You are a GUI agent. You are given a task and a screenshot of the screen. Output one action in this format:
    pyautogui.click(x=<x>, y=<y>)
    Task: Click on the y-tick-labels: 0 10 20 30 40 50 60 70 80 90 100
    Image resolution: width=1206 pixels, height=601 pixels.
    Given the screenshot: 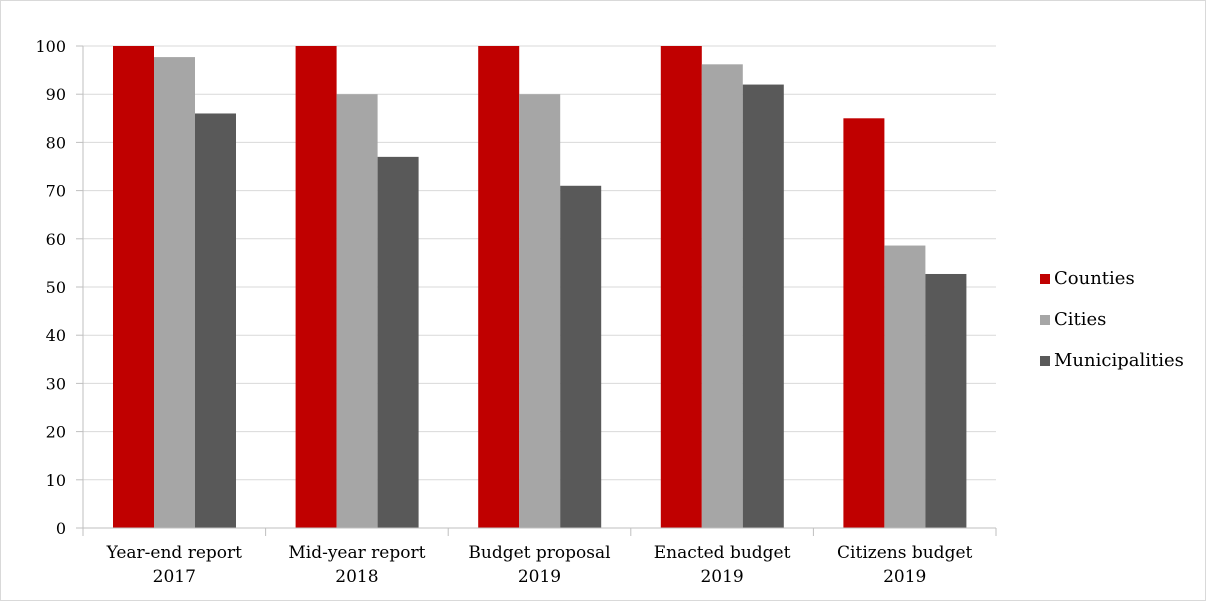 What is the action you would take?
    pyautogui.click(x=50, y=287)
    